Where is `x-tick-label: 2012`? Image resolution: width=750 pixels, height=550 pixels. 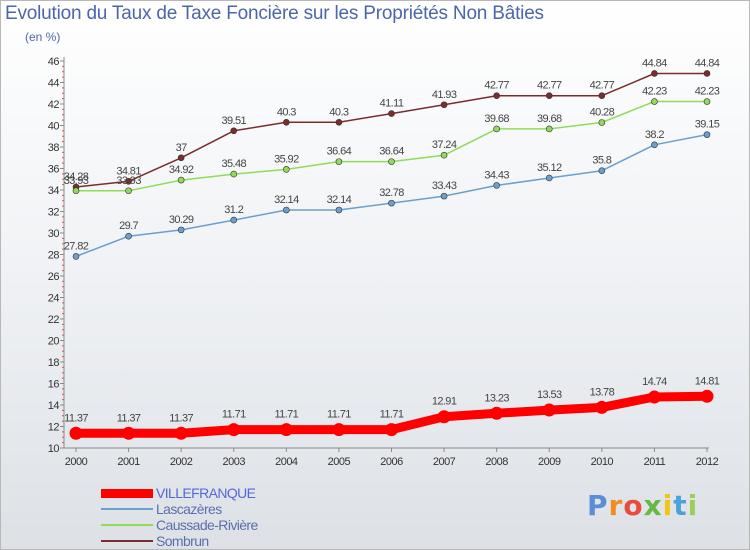 x-tick-label: 2012 is located at coordinates (707, 462).